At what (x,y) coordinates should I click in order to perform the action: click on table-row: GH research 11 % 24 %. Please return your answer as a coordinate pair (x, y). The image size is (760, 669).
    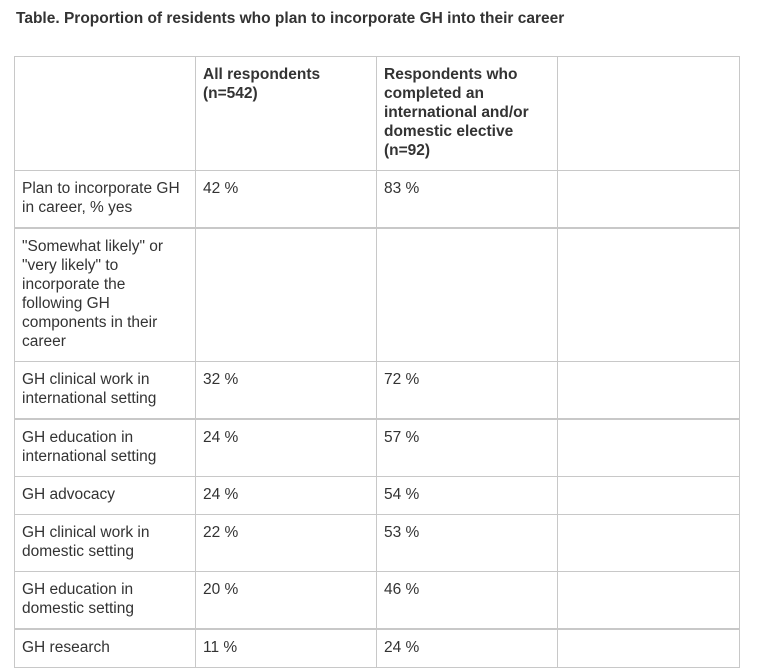
    Looking at the image, I should click on (377, 648).